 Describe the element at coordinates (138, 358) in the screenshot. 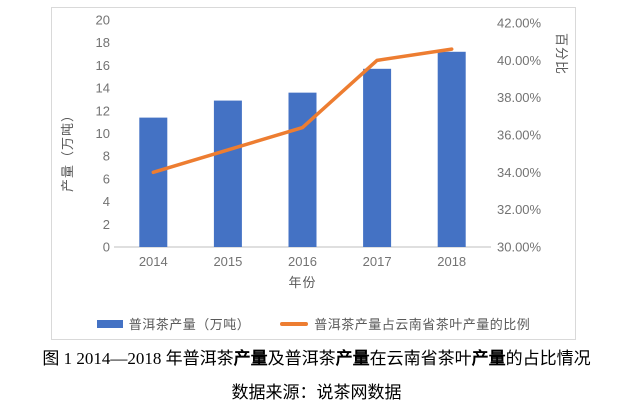

I see `caption-text: 图 1 2014—2018 年普洱茶` at that location.